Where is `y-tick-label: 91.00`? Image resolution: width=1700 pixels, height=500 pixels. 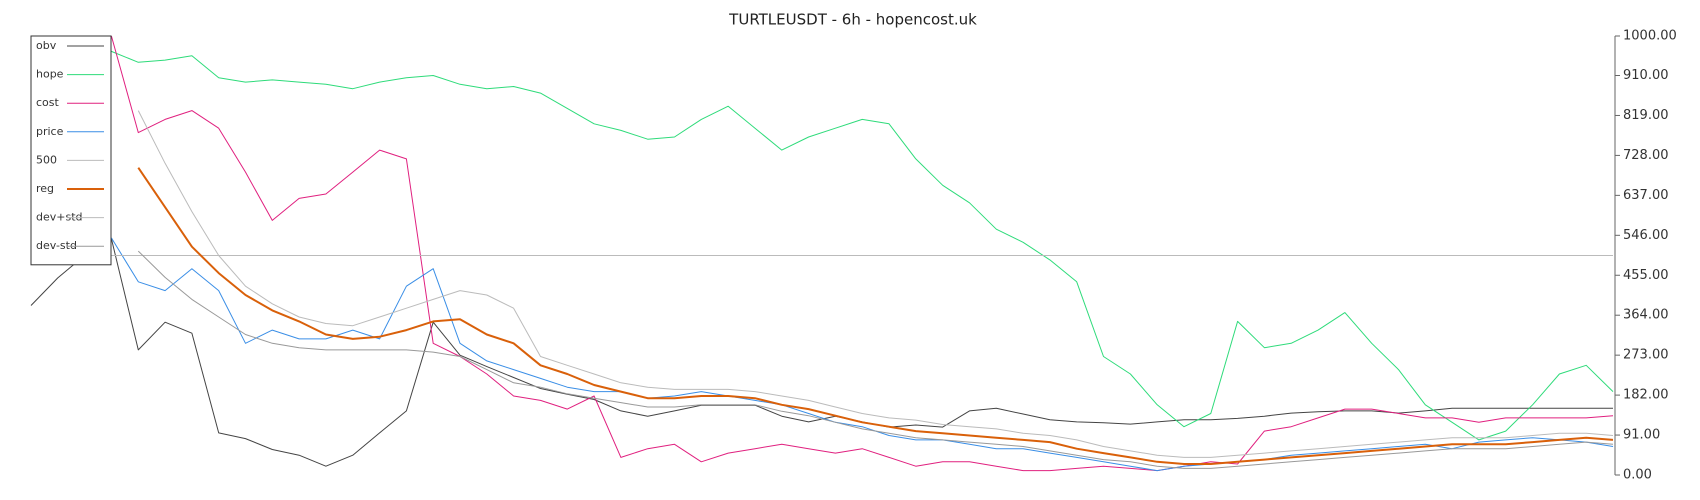
y-tick-label: 91.00 is located at coordinates (1641, 435).